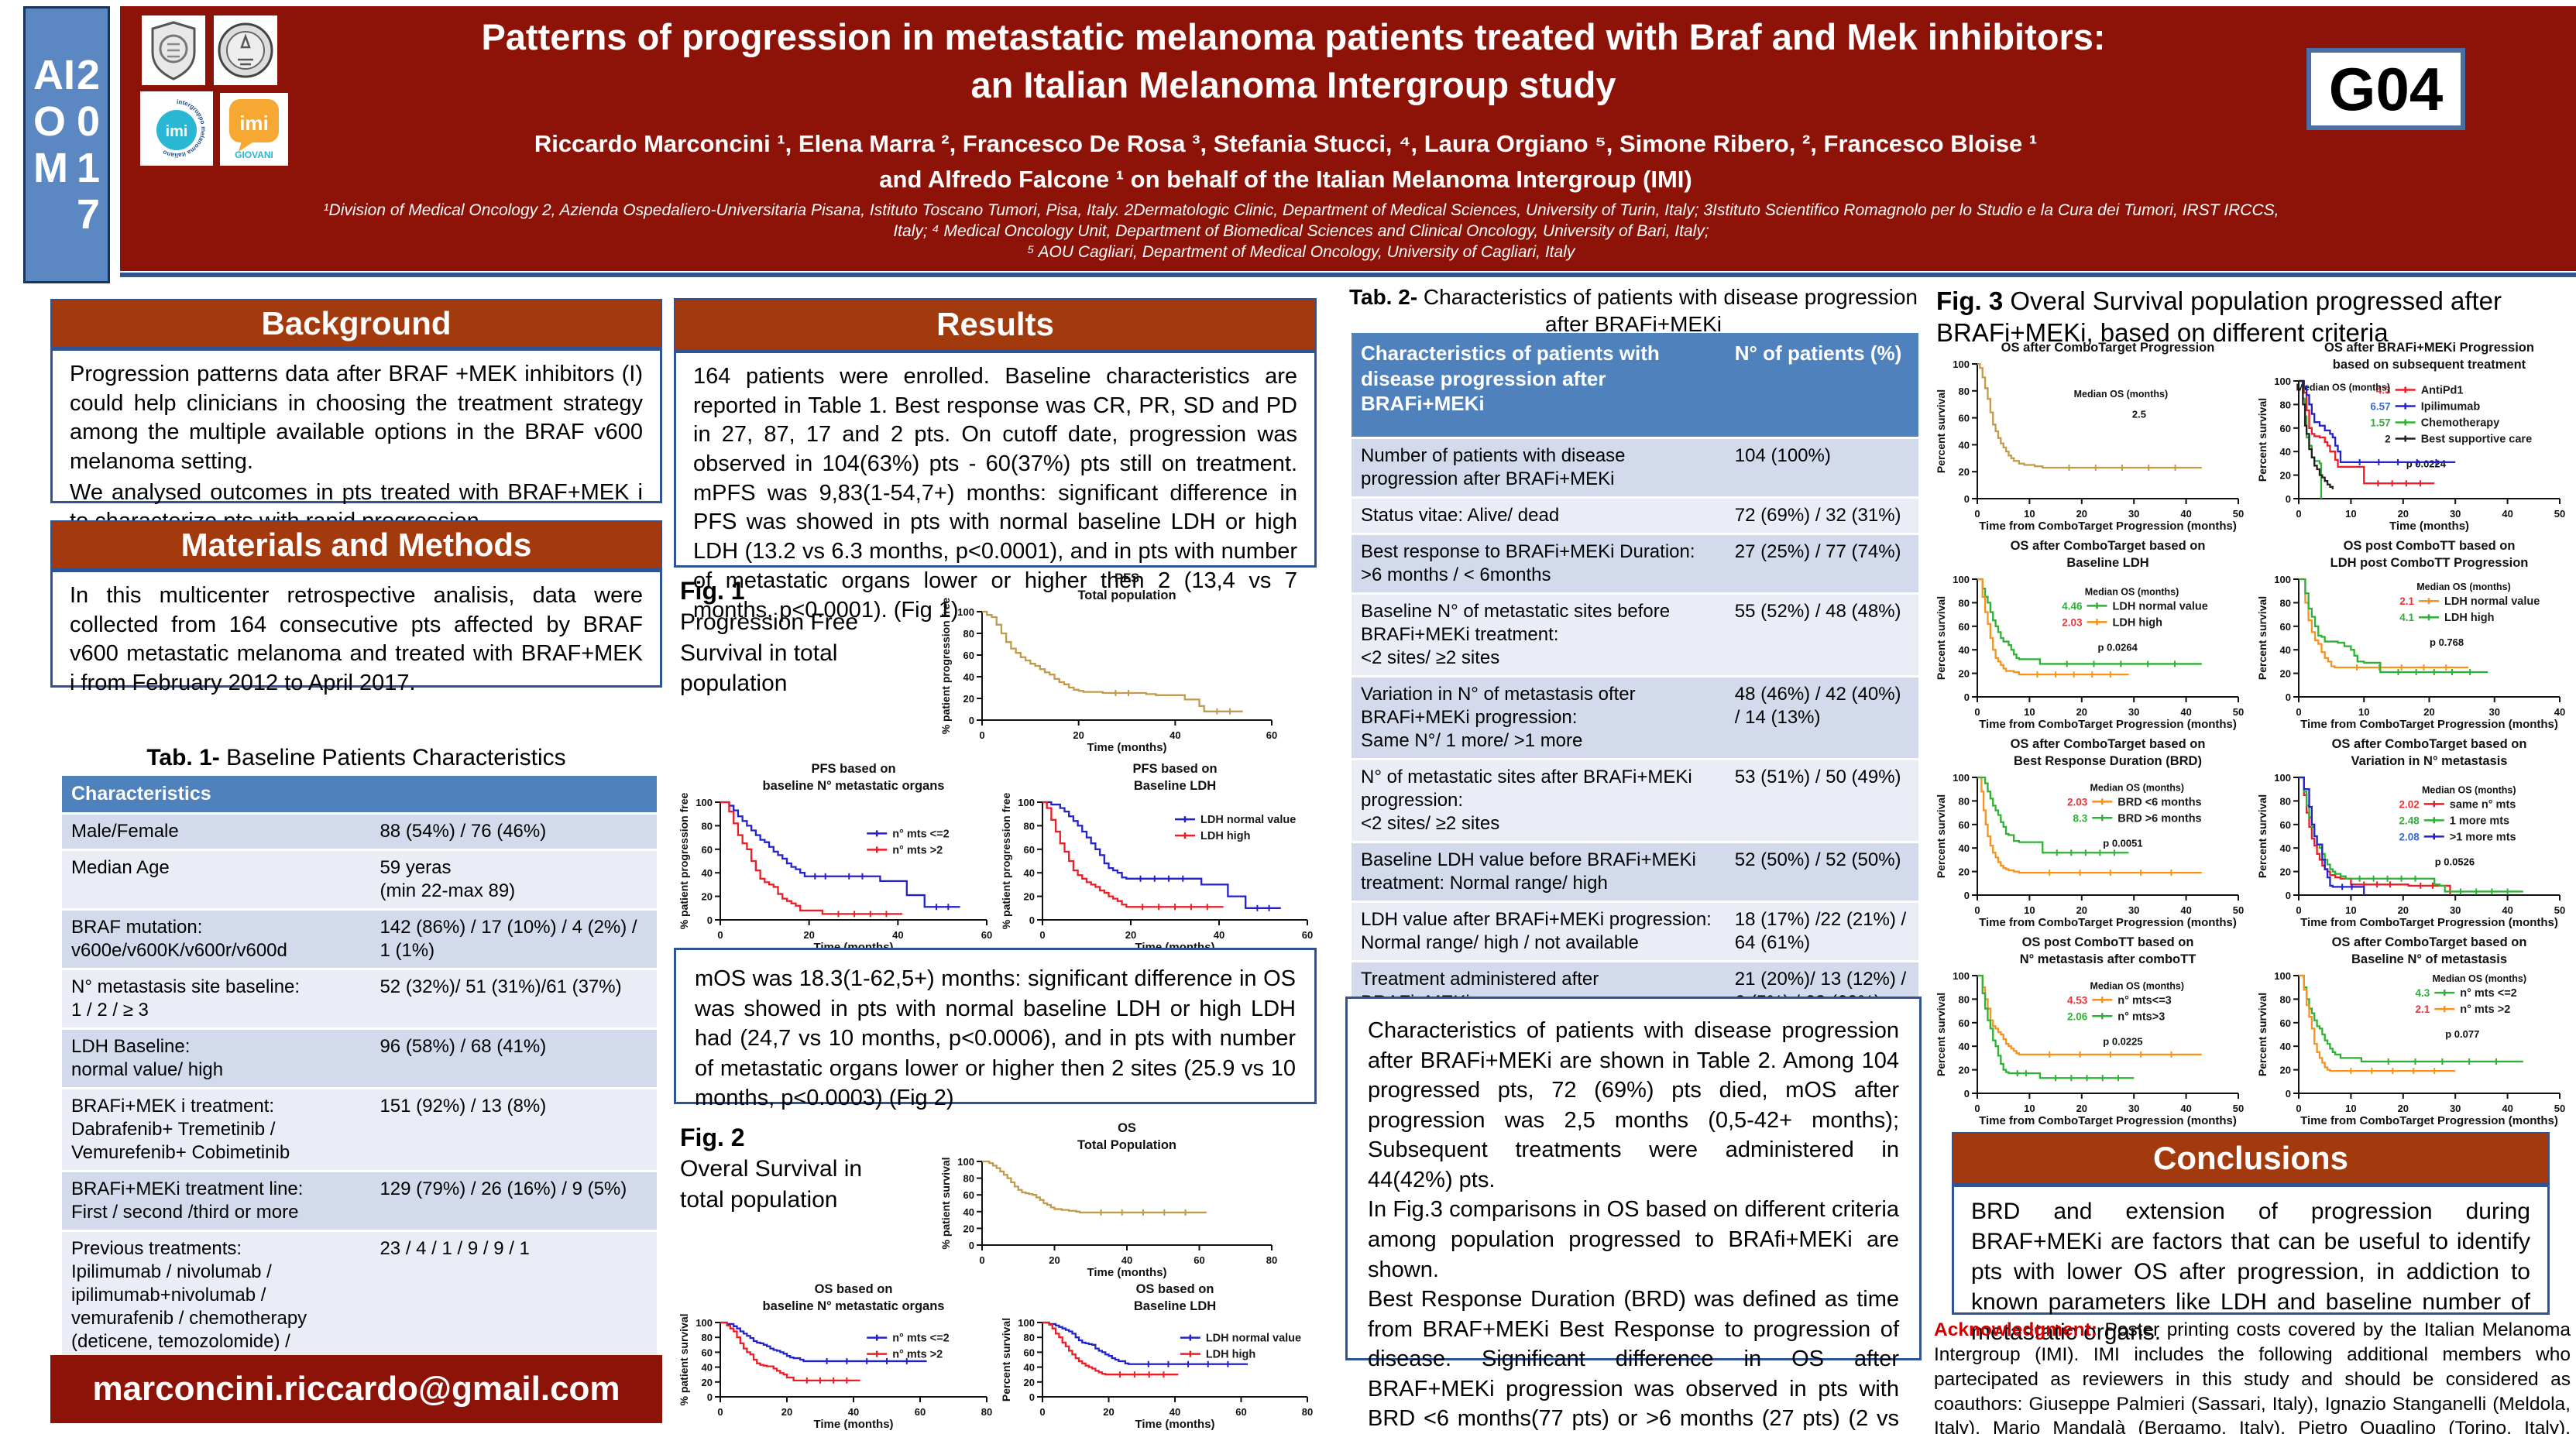 The image size is (2576, 1434). What do you see at coordinates (1348, 275) in the screenshot?
I see `header-divider` at bounding box center [1348, 275].